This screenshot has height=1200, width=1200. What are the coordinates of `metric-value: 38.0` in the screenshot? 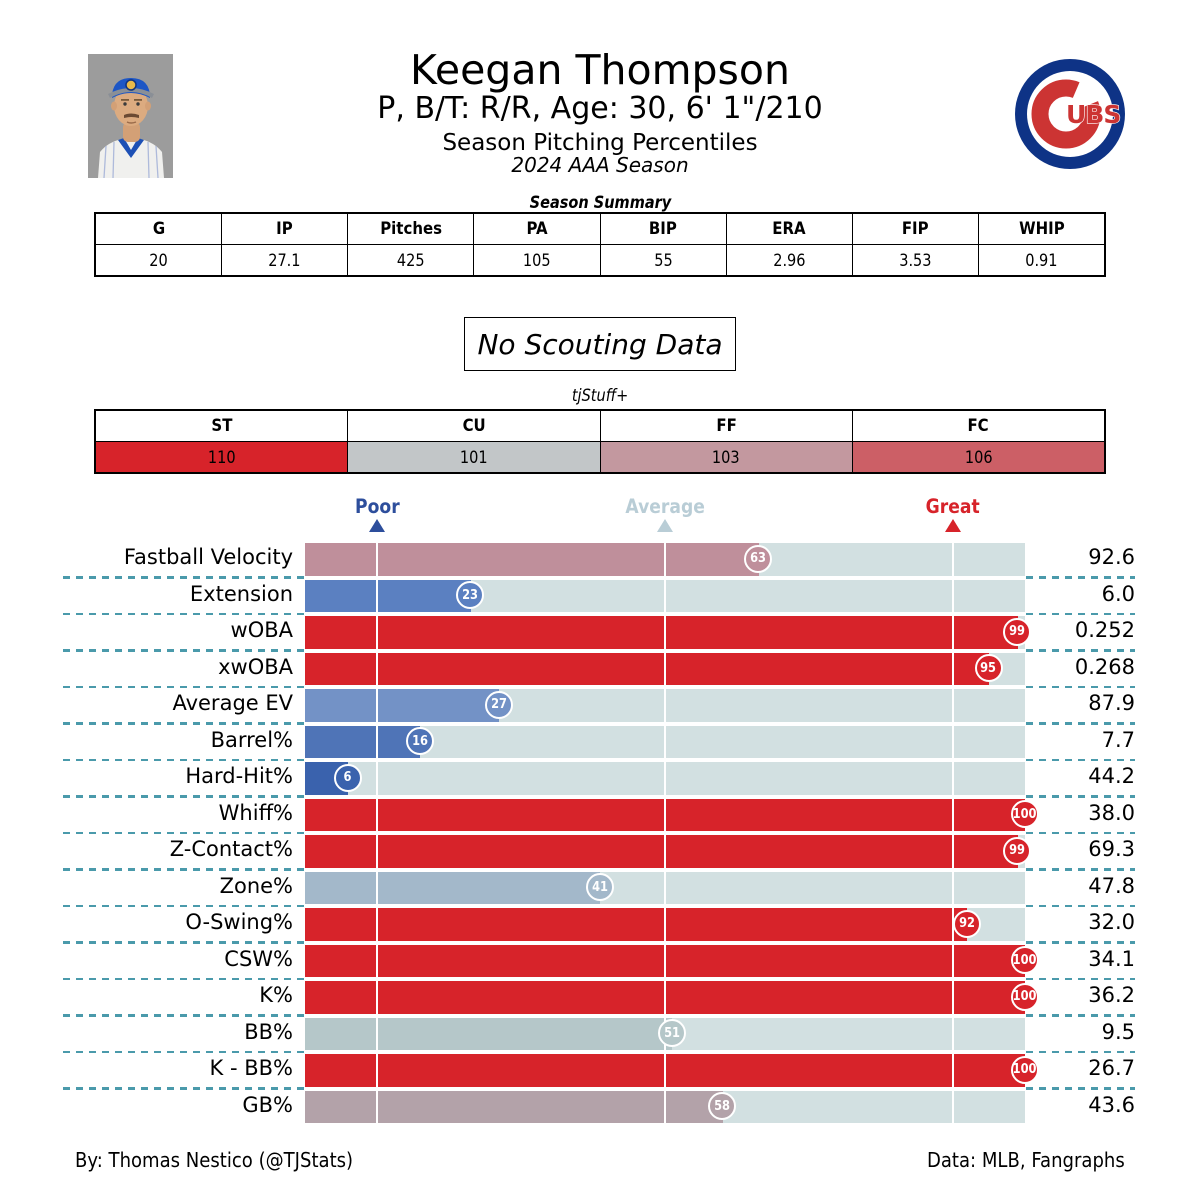 It's located at (1111, 812).